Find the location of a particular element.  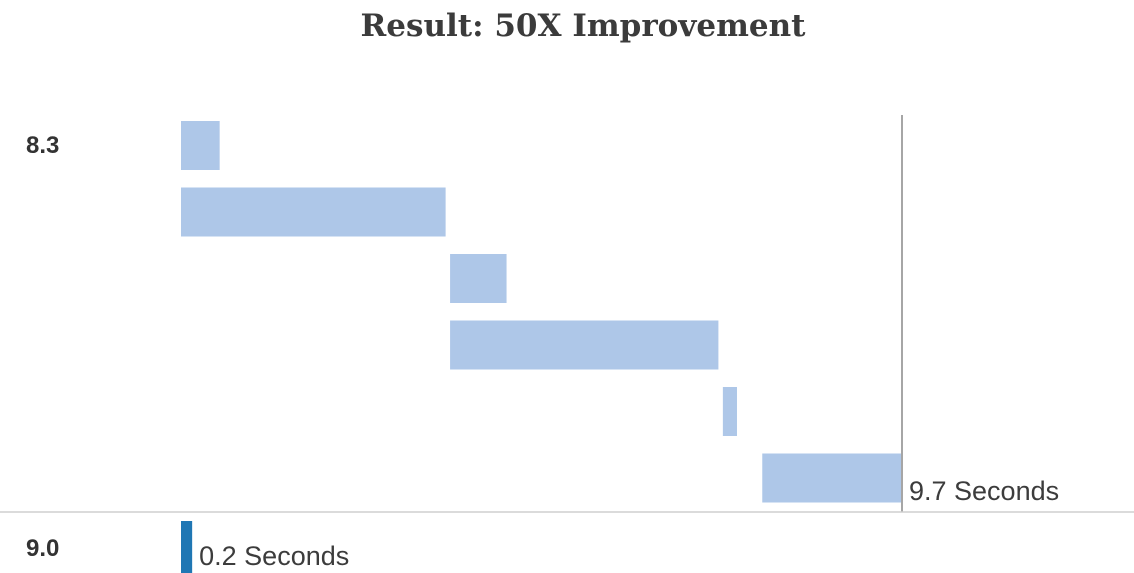

row-label: 8.3 is located at coordinates (42, 145).